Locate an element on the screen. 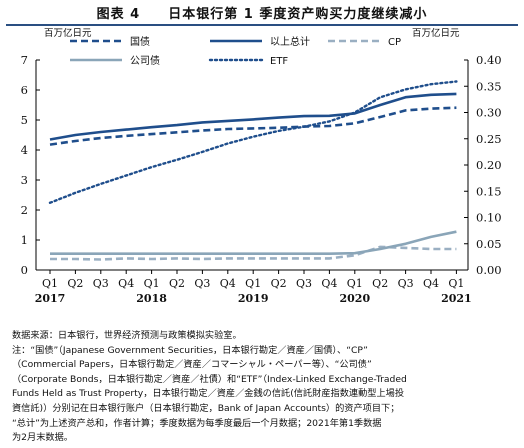 The width and height of the screenshot is (524, 448). x-year-label: 2017 is located at coordinates (50, 298).